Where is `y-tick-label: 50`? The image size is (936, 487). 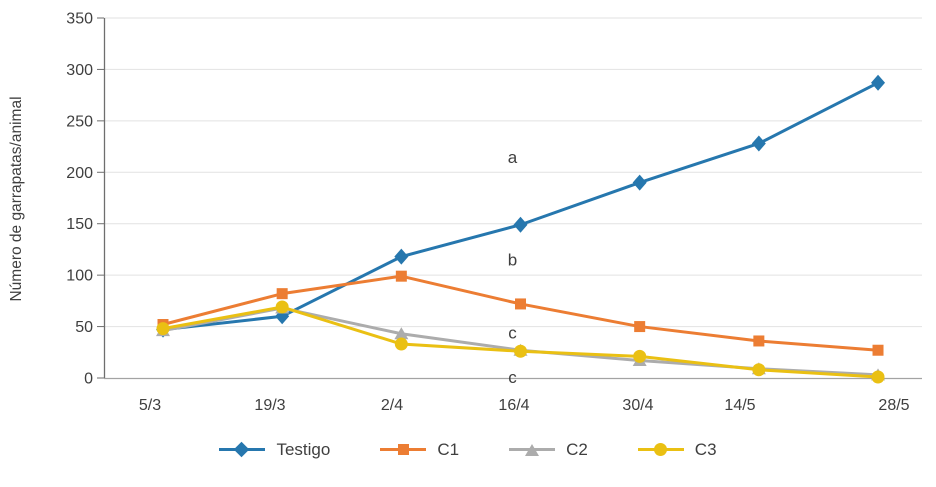 y-tick-label: 50 is located at coordinates (84, 327).